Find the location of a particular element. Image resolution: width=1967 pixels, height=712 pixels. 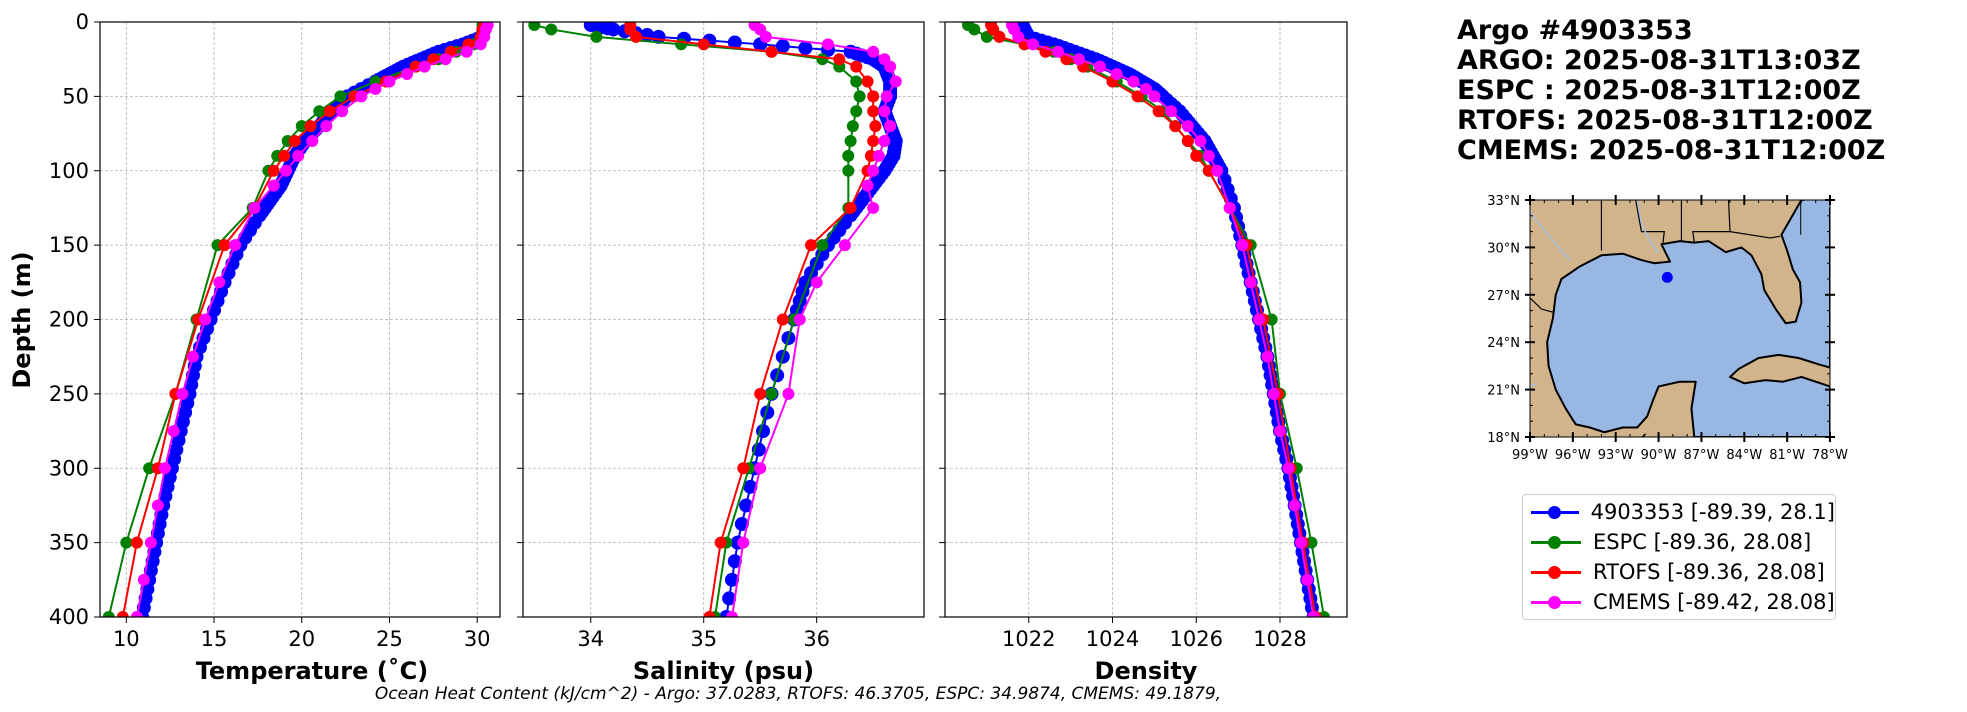

x-tick-label: 1022 is located at coordinates (1028, 639).